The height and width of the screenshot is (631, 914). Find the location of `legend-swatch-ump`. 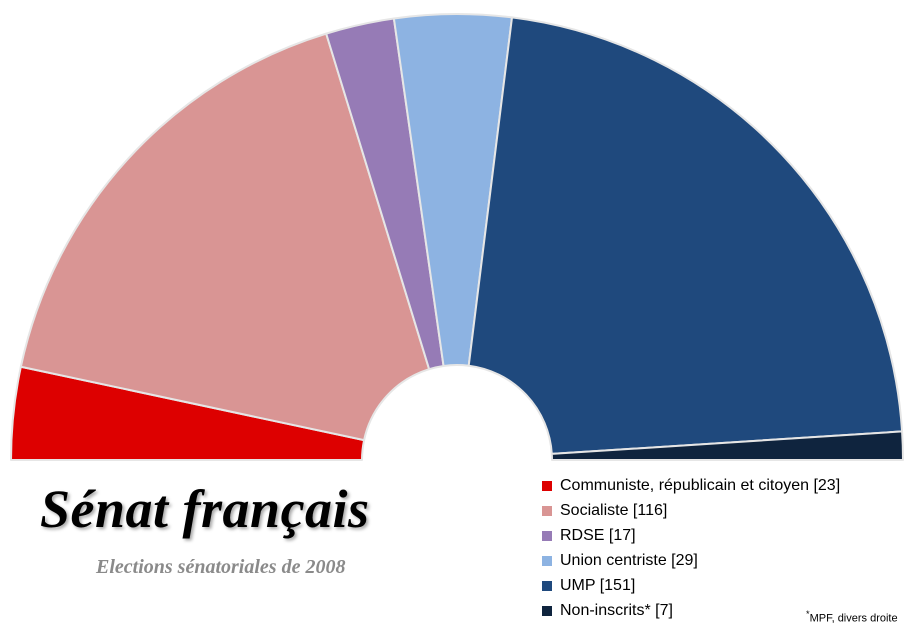

legend-swatch-ump is located at coordinates (547, 585).